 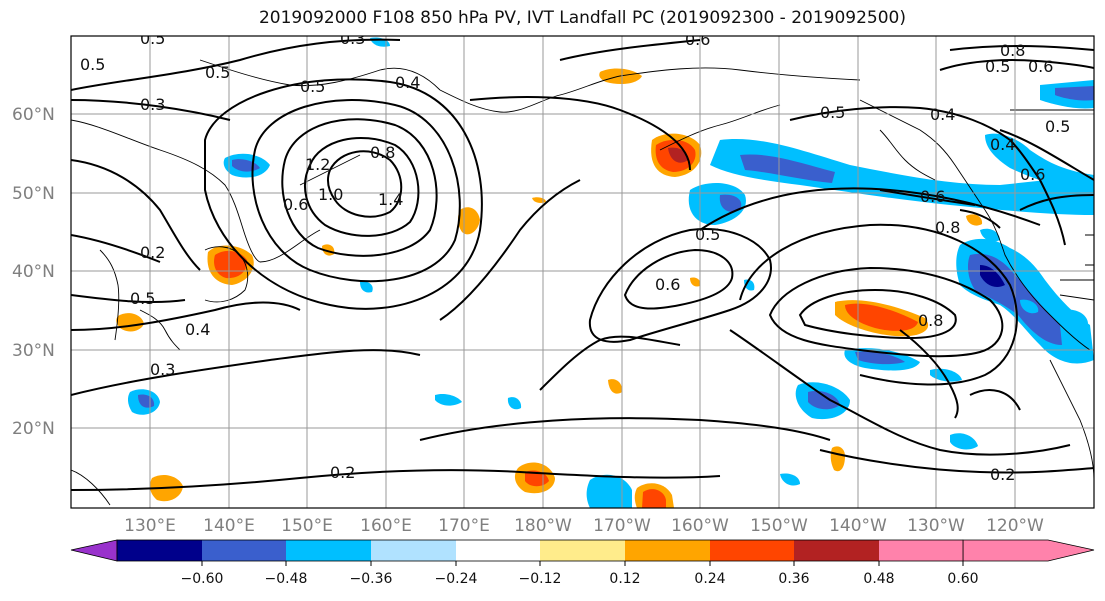 What do you see at coordinates (286, 579) in the screenshot?
I see `colorbar-tick-label: −0.48` at bounding box center [286, 579].